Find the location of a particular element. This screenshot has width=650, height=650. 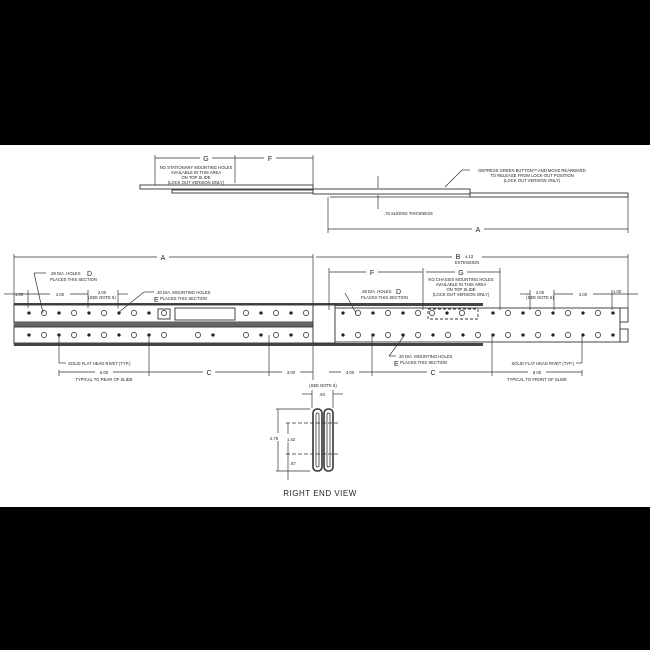

middle-rail is located at coordinates (391, 191).